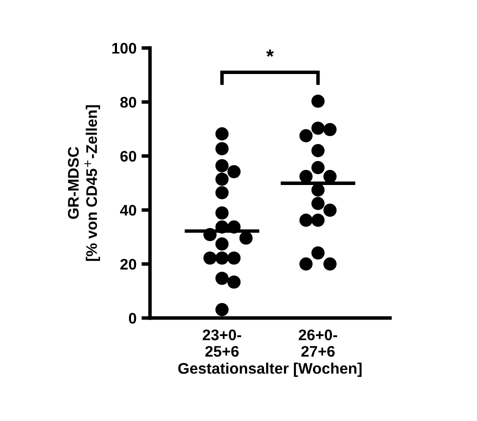 The image size is (477, 421). What do you see at coordinates (128, 264) in the screenshot?
I see `y-tick-label: 20` at bounding box center [128, 264].